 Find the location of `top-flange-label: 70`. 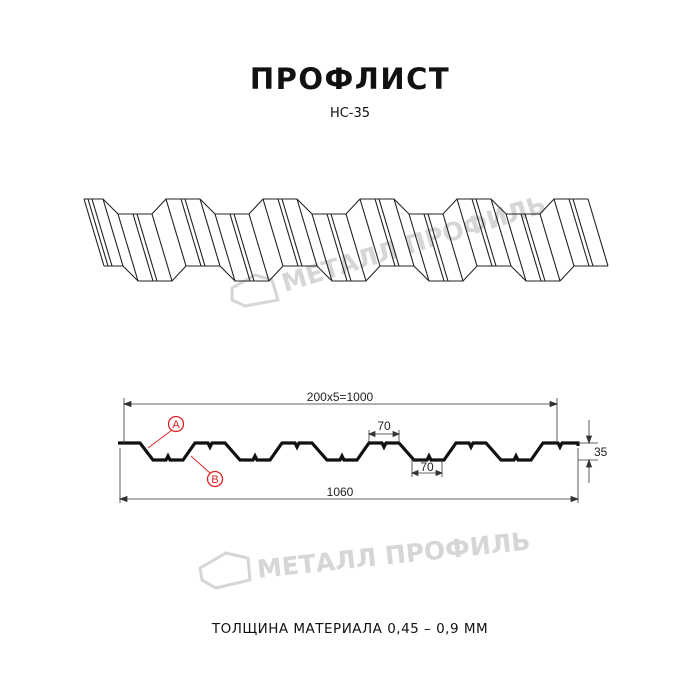

top-flange-label: 70 is located at coordinates (384, 426).